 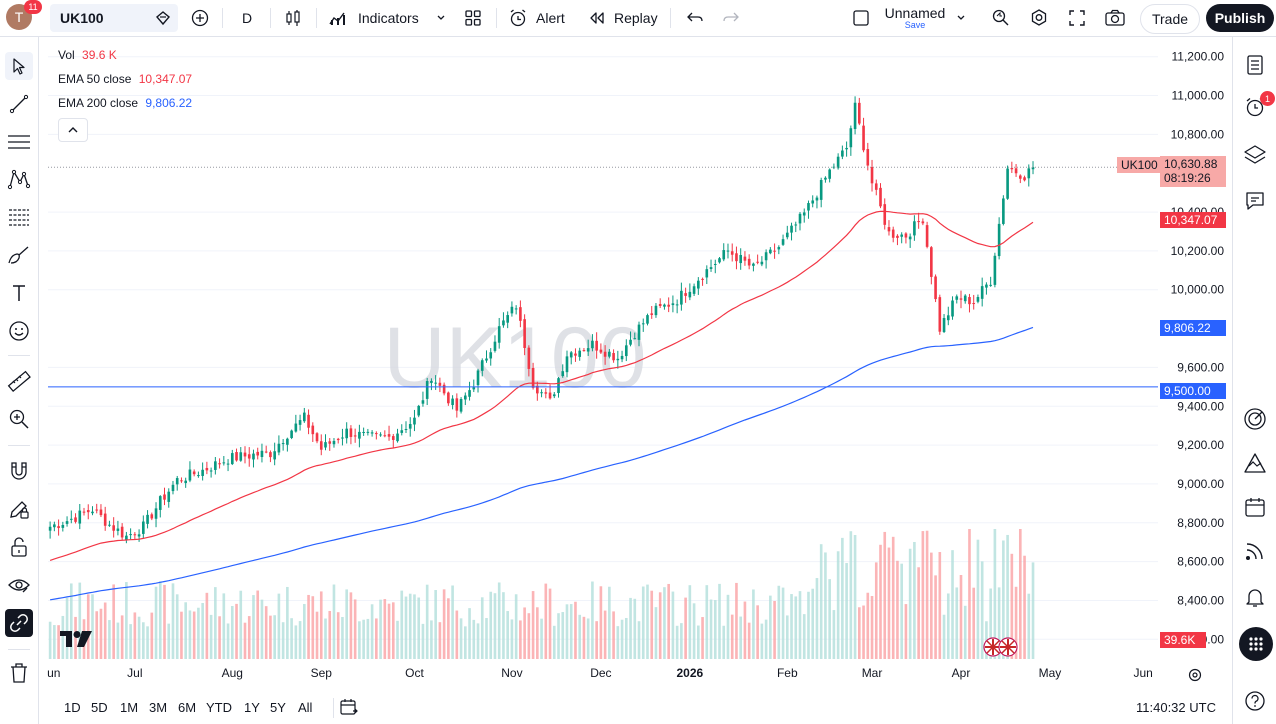 What do you see at coordinates (1255, 597) in the screenshot?
I see `notifications-bell-icon` at bounding box center [1255, 597].